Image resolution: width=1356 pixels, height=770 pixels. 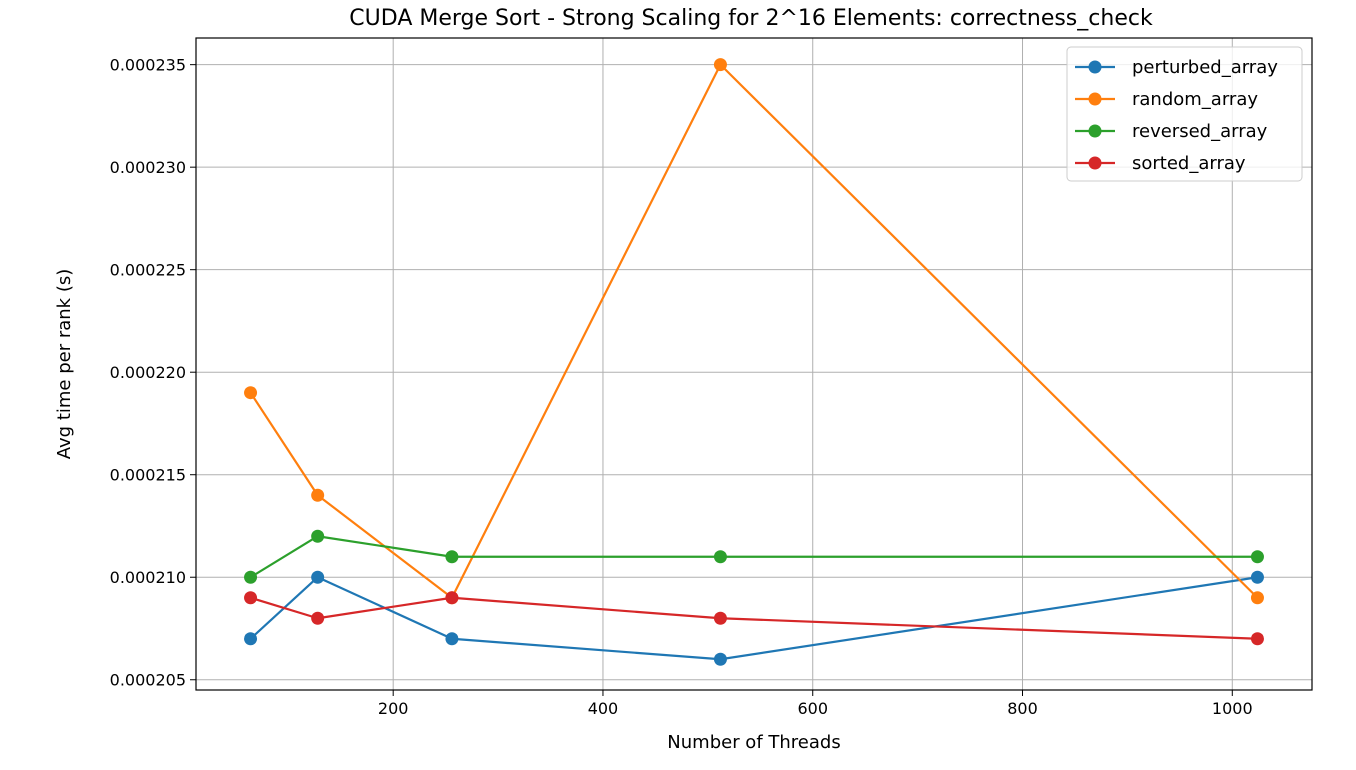 I want to click on legend-box, so click(x=1184, y=114).